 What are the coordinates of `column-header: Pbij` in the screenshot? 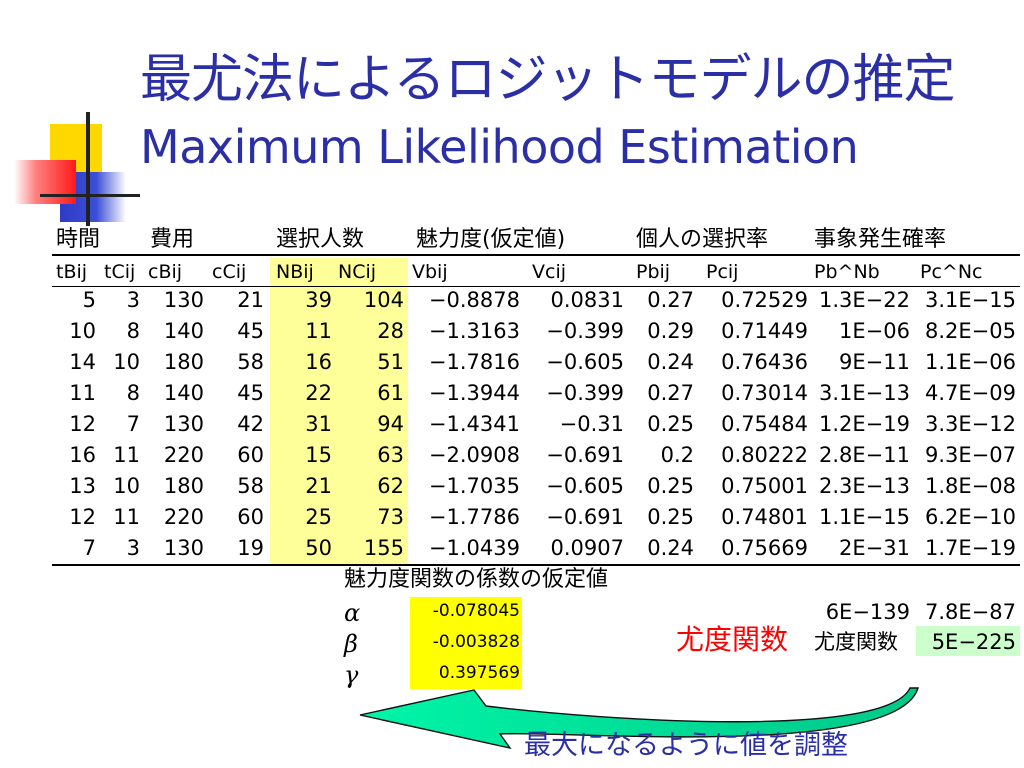 It's located at (653, 272).